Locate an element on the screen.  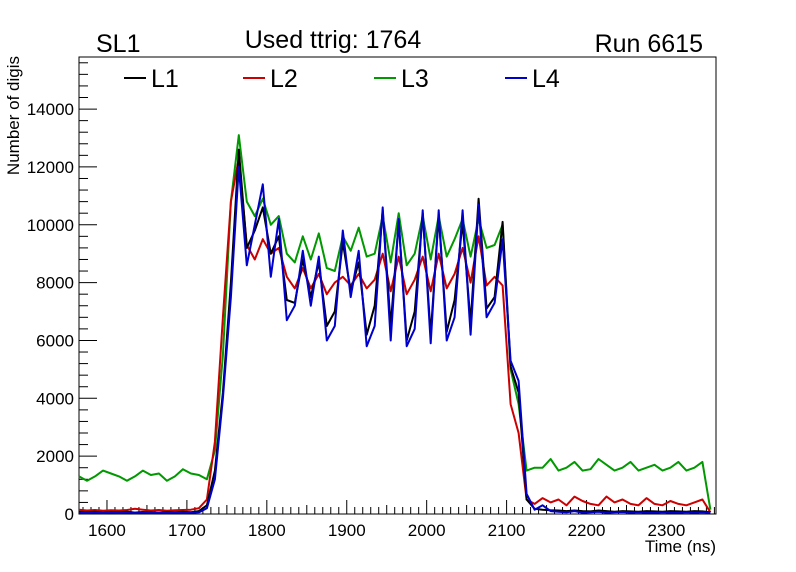
x-tick-label: 1800 is located at coordinates (267, 530).